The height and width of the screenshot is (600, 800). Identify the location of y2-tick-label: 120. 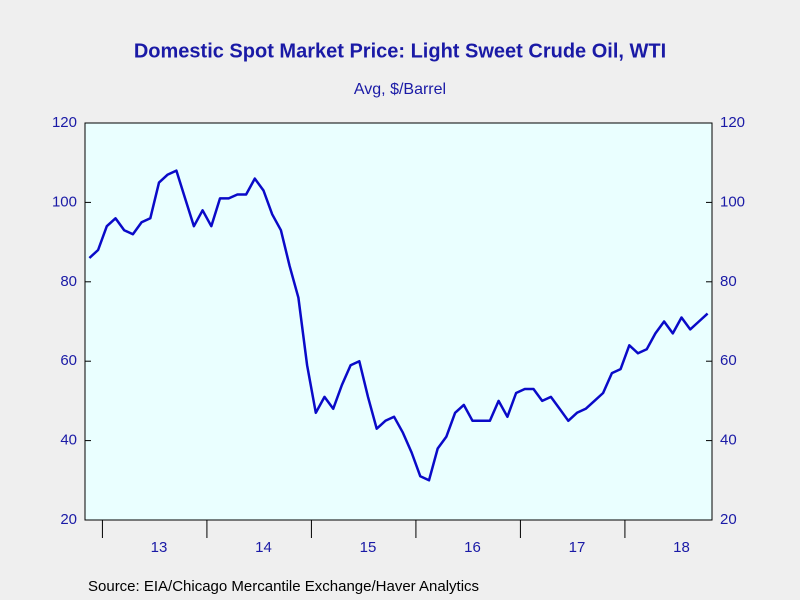
(732, 122).